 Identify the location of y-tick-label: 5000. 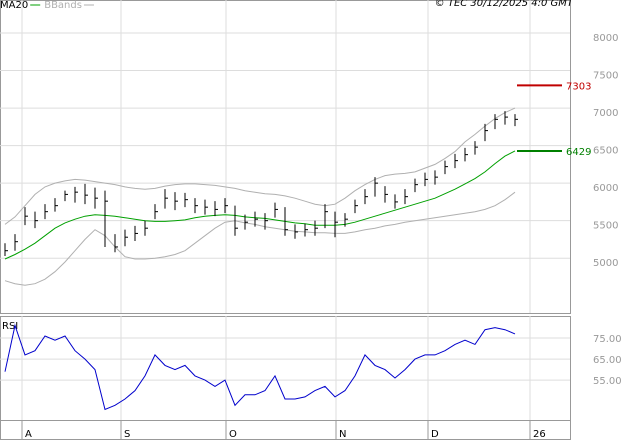
(605, 263).